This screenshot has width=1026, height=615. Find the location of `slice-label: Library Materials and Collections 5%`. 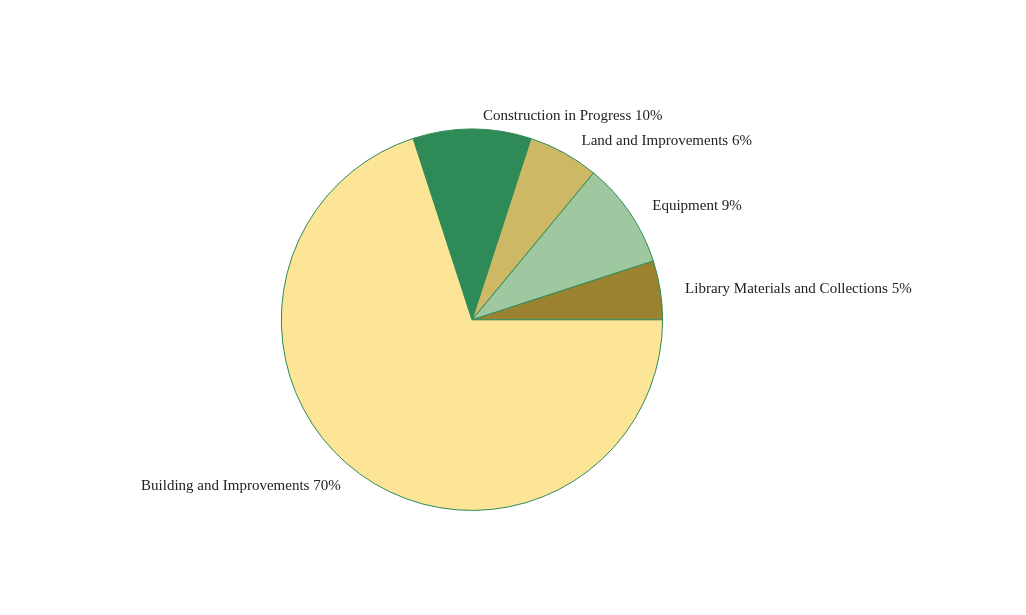

slice-label: Library Materials and Collections 5% is located at coordinates (798, 287).